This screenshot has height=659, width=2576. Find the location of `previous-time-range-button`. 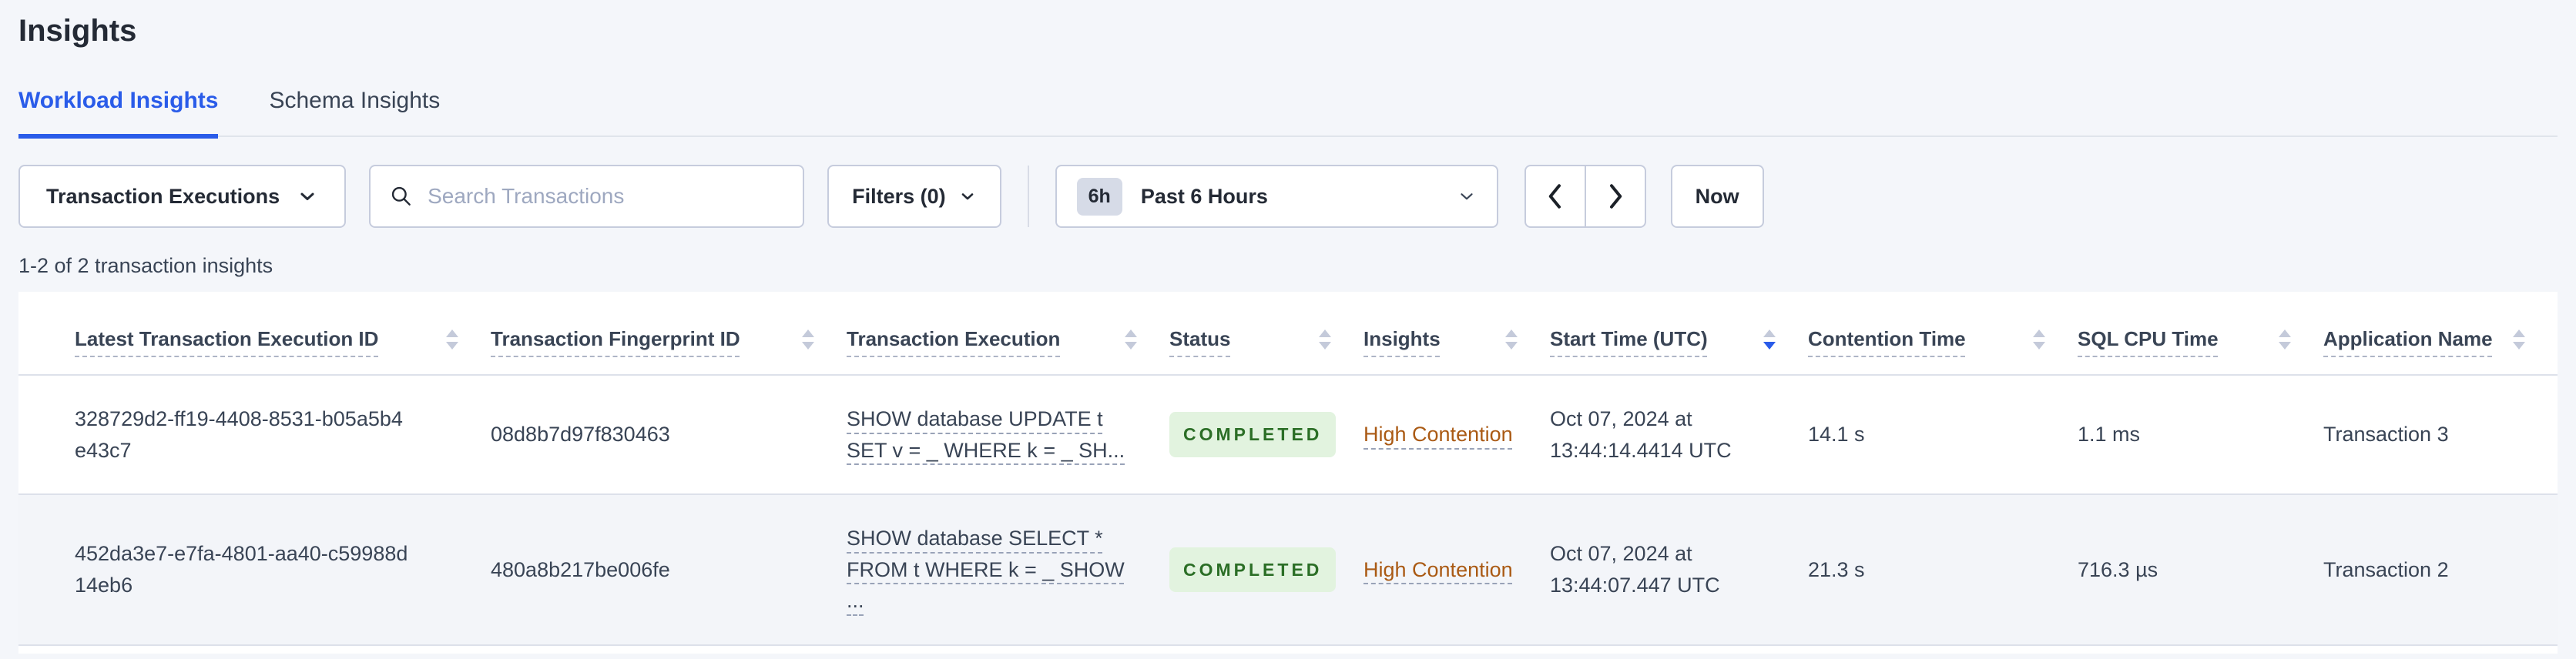

previous-time-range-button is located at coordinates (1554, 196).